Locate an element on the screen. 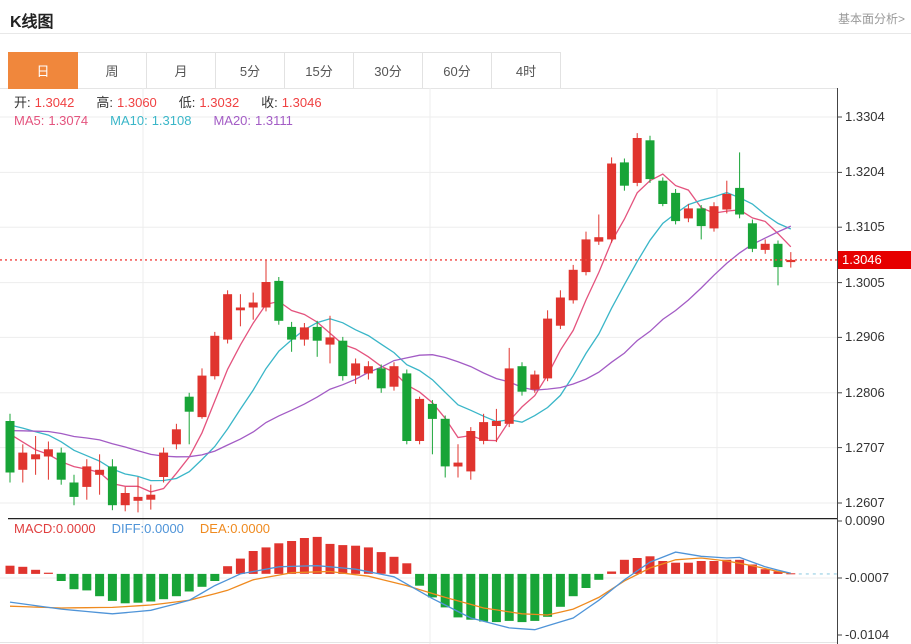 Image resolution: width=911 pixels, height=644 pixels. info-label: 收: is located at coordinates (269, 102).